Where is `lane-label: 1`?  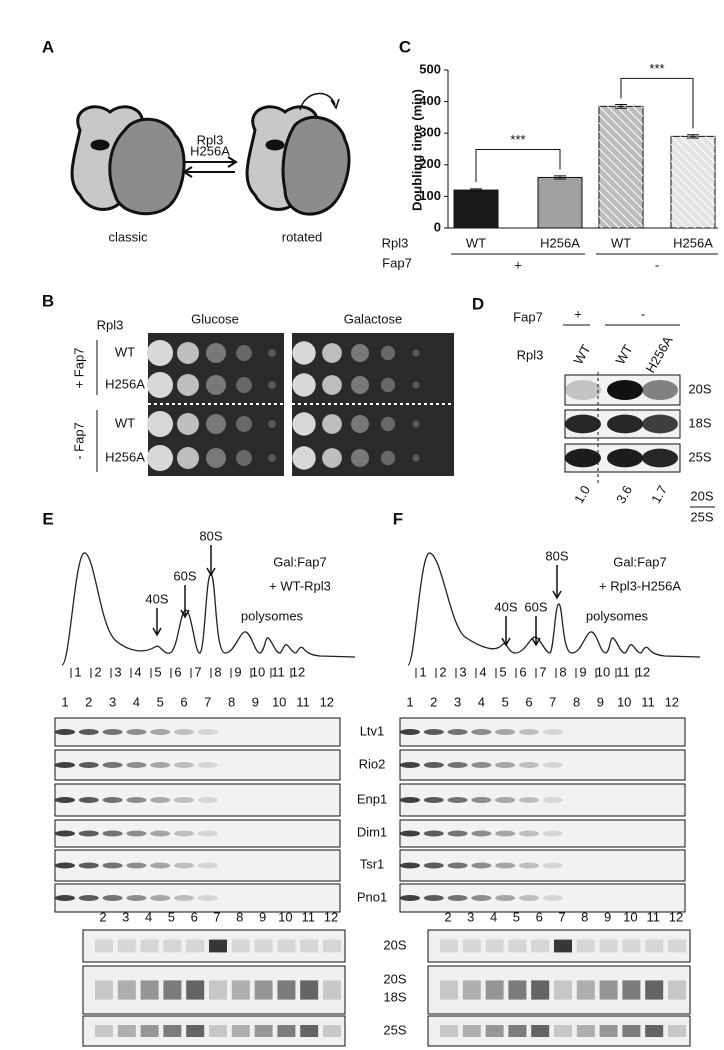 lane-label: 1 is located at coordinates (409, 701).